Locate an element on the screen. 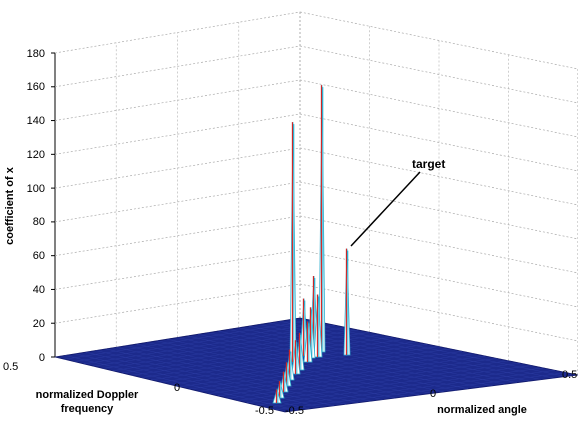 Image resolution: width=578 pixels, height=424 pixels. z-tick-label: 140 is located at coordinates (36, 121).